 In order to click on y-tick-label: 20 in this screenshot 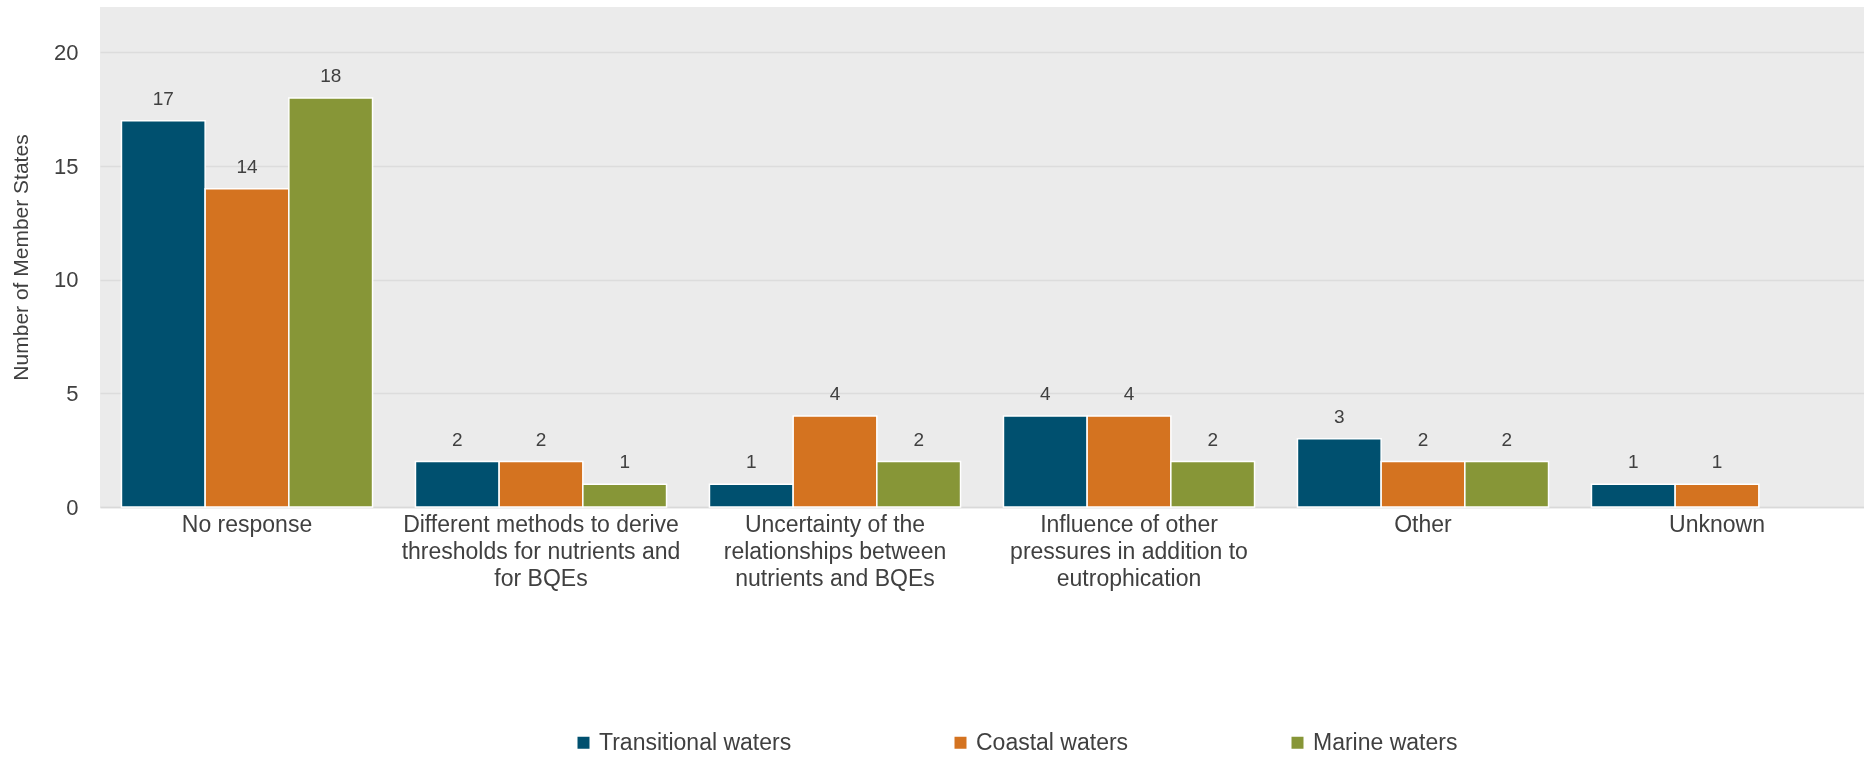, I will do `click(66, 52)`.